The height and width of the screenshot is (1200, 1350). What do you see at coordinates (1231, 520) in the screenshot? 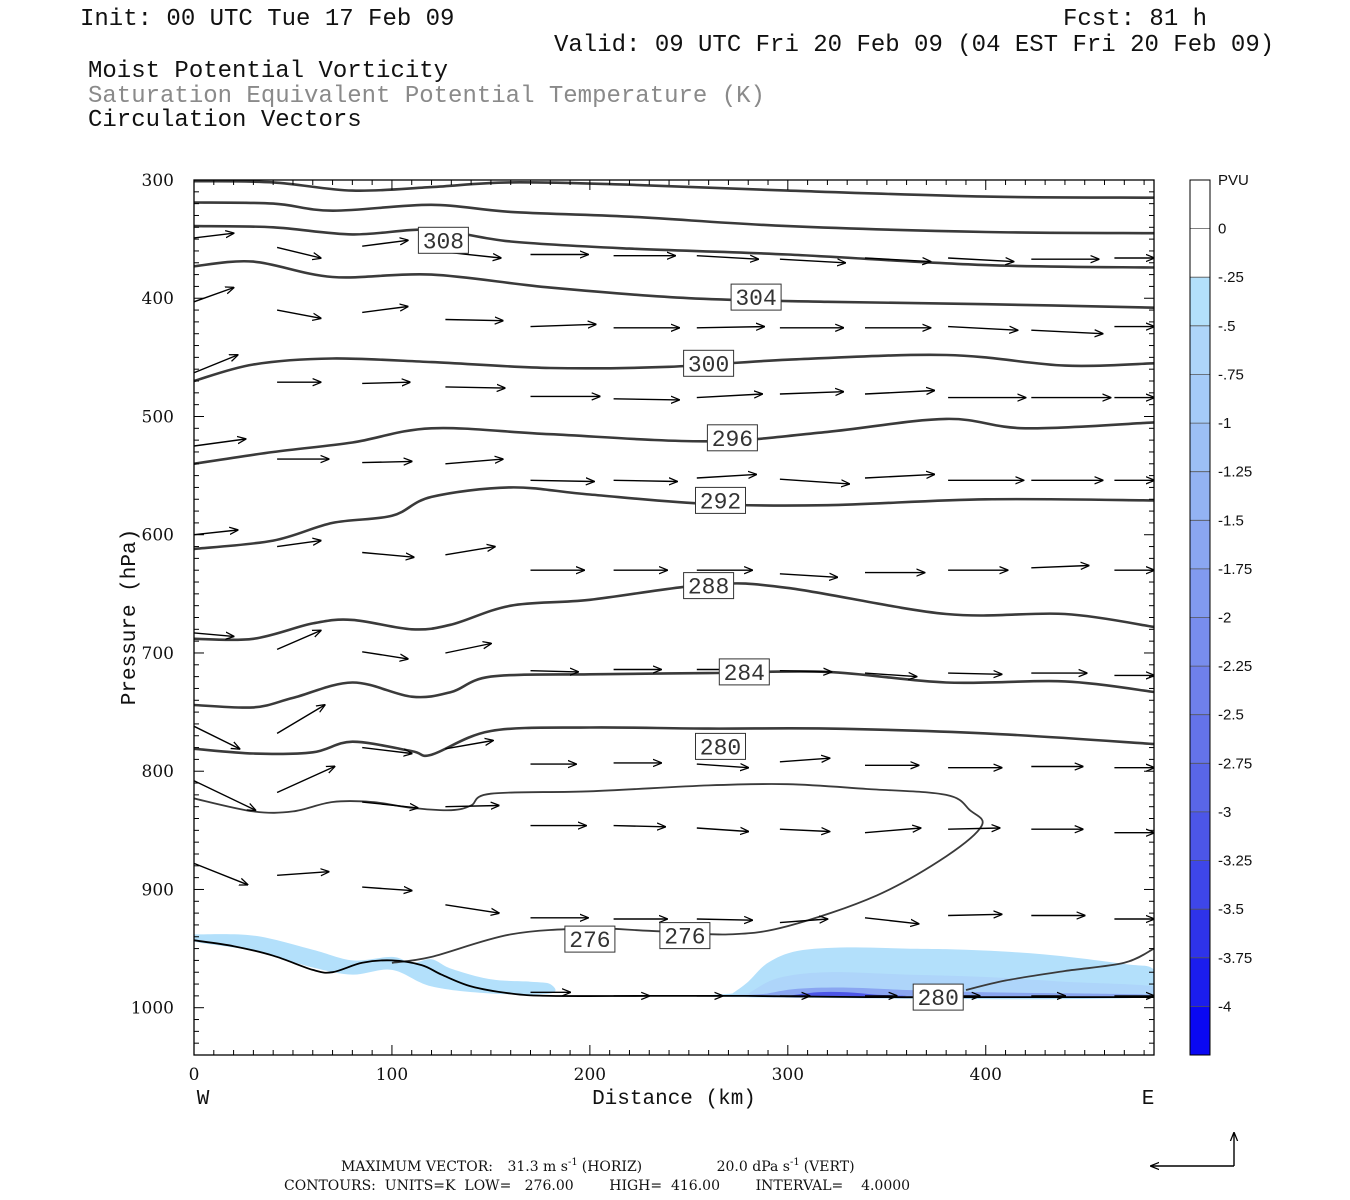
I see `colorbar-tick-label-6: -1.5` at bounding box center [1231, 520].